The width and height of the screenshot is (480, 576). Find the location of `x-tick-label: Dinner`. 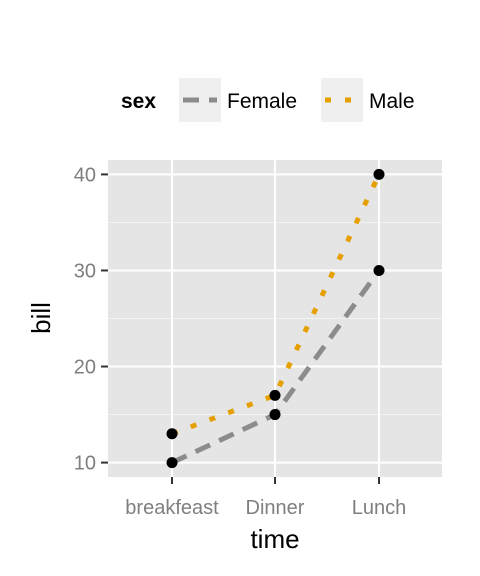

x-tick-label: Dinner is located at coordinates (275, 508).